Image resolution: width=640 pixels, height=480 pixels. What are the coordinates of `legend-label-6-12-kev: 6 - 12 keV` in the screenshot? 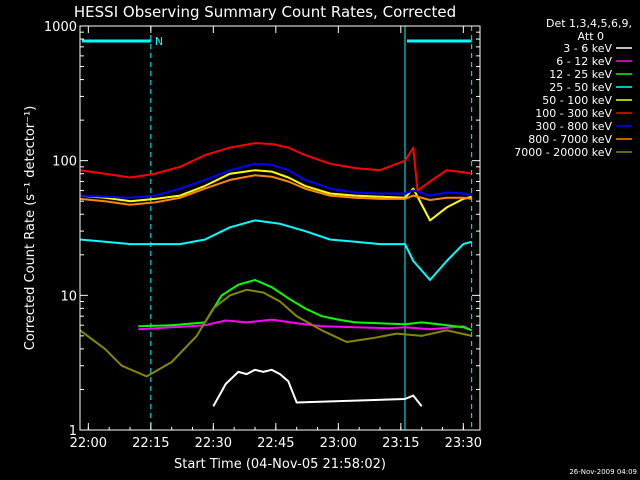 It's located at (584, 61).